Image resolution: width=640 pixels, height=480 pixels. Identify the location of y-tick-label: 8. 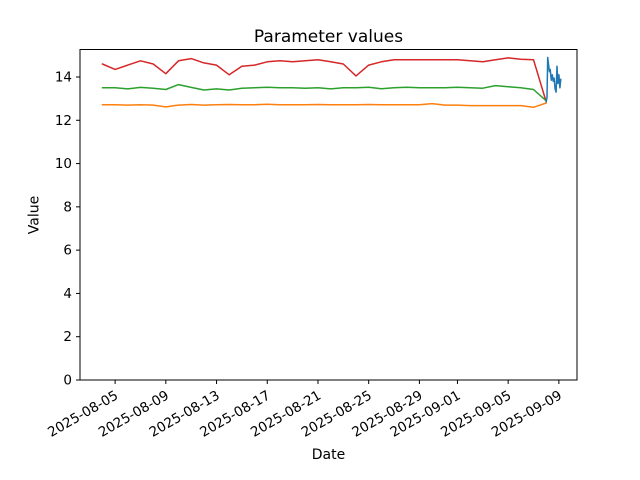
(67, 207).